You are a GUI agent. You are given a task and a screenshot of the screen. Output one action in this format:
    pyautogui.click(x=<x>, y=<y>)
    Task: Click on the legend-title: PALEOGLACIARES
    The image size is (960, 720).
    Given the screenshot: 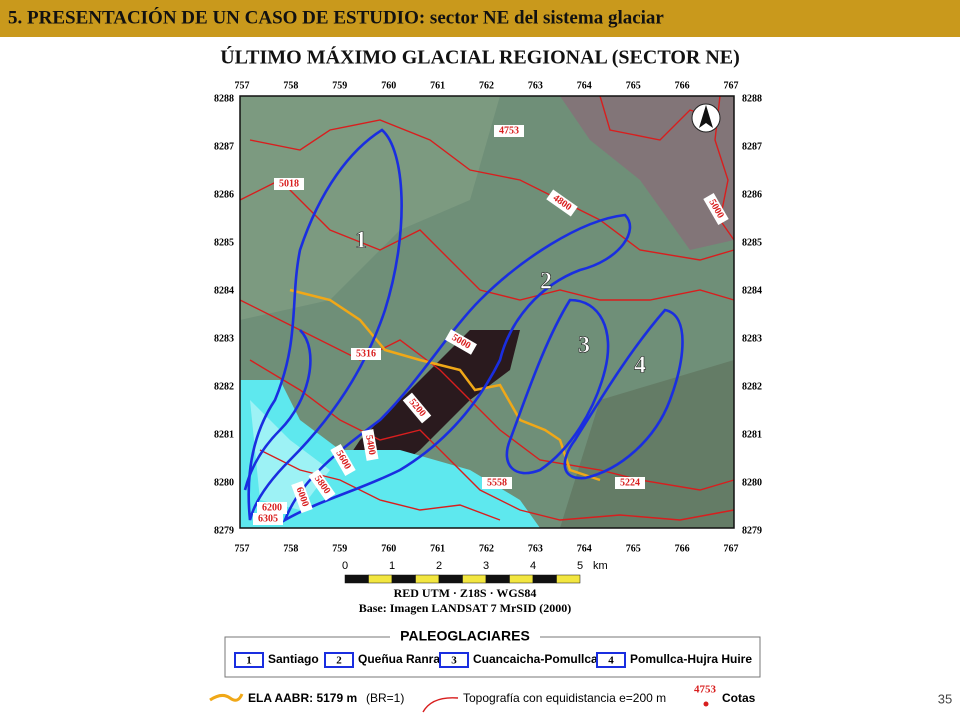 What is the action you would take?
    pyautogui.click(x=465, y=636)
    